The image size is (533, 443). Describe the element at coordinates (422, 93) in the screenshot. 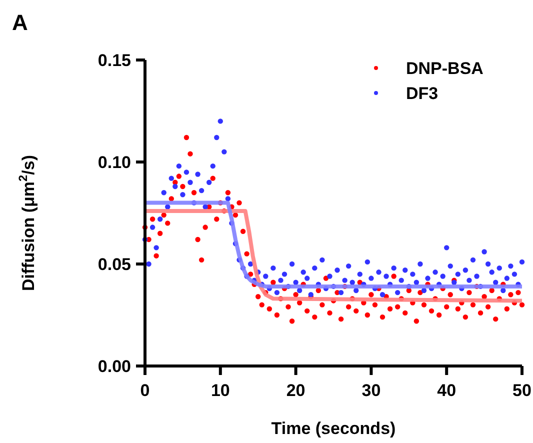

I see `legend-label: DF3` at that location.